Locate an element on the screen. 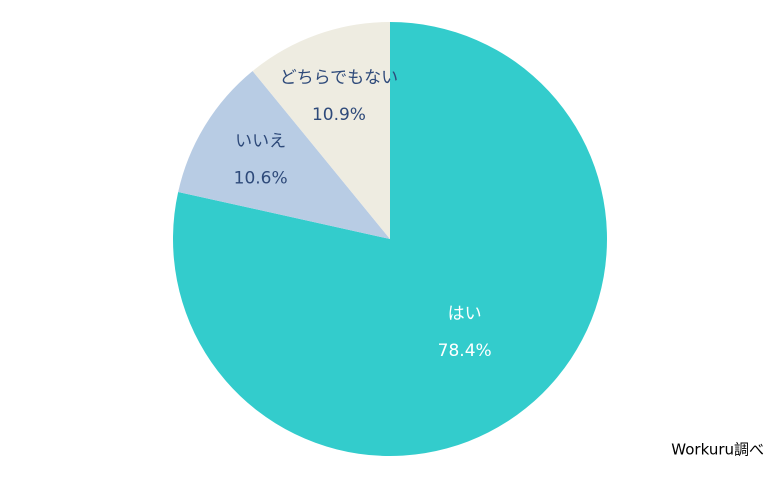  source-note: Workuru調べ is located at coordinates (717, 450).